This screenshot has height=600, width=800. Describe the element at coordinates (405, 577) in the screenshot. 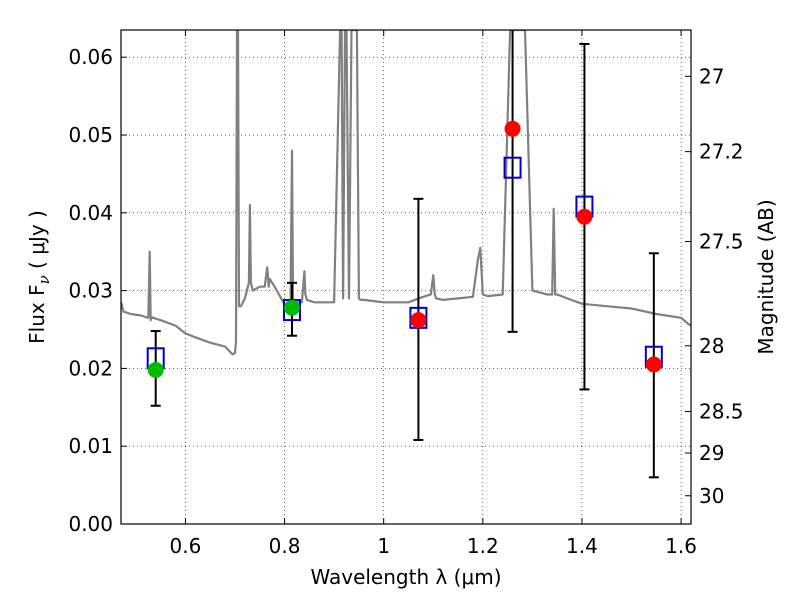

I see `x-axis-label: Wavelength λ (μm)` at that location.